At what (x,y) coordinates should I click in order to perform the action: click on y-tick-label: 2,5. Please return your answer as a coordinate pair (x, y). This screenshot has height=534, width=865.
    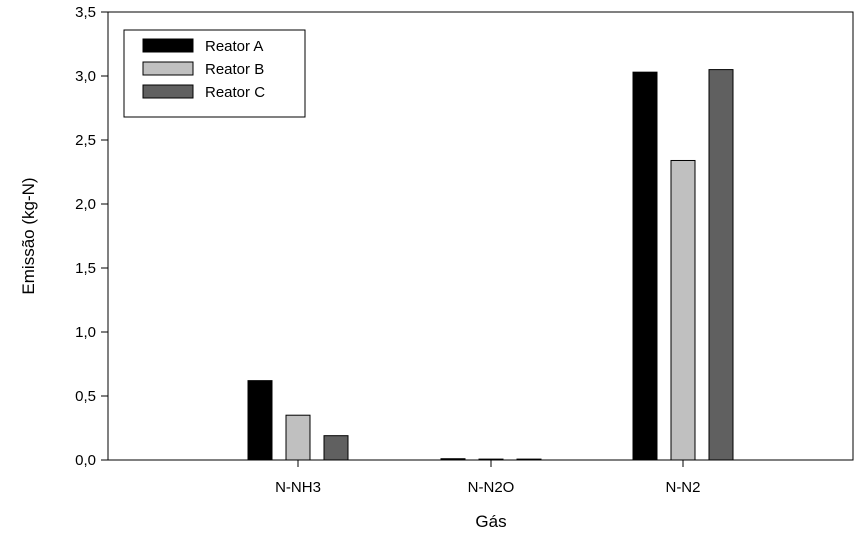
    Looking at the image, I should click on (85, 140).